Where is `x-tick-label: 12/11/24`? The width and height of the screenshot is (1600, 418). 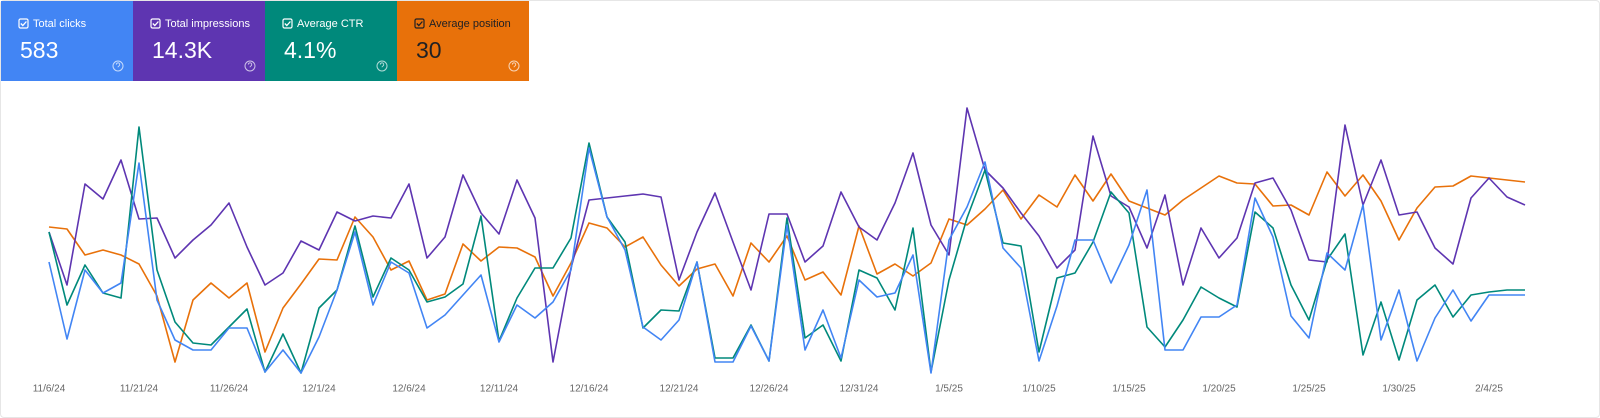
x-tick-label: 12/11/24 is located at coordinates (499, 389).